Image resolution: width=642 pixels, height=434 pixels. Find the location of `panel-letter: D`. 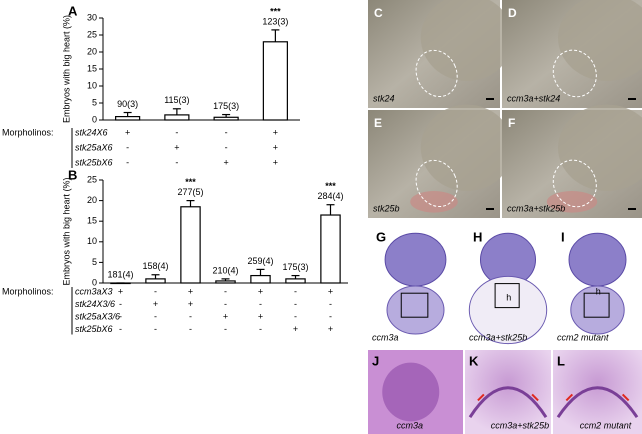

panel-letter: D is located at coordinates (512, 13).